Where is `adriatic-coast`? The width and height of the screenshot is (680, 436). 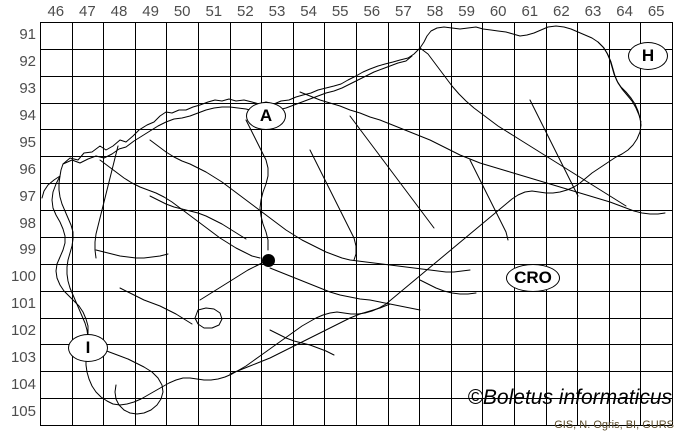
adriatic-coast is located at coordinates (125, 378).